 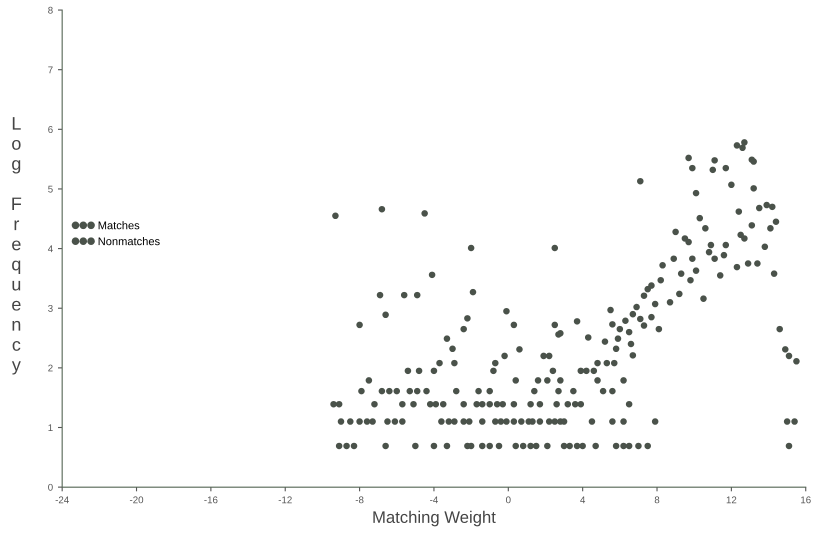 What do you see at coordinates (50, 129) in the screenshot?
I see `y-tick-label: 6` at bounding box center [50, 129].